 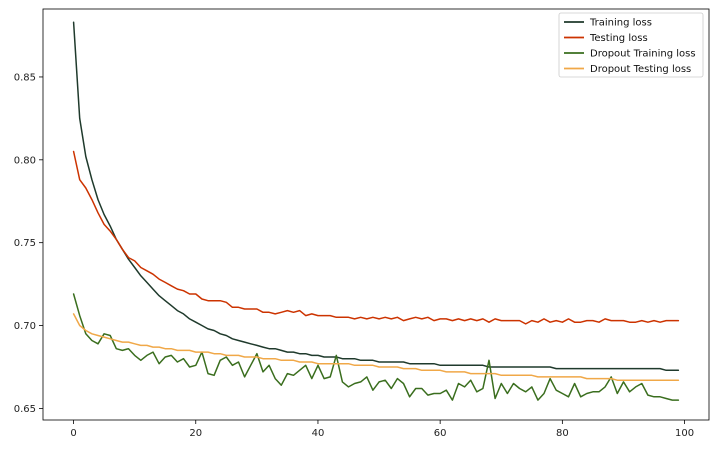 What do you see at coordinates (318, 433) in the screenshot?
I see `x-tick-label: 40` at bounding box center [318, 433].